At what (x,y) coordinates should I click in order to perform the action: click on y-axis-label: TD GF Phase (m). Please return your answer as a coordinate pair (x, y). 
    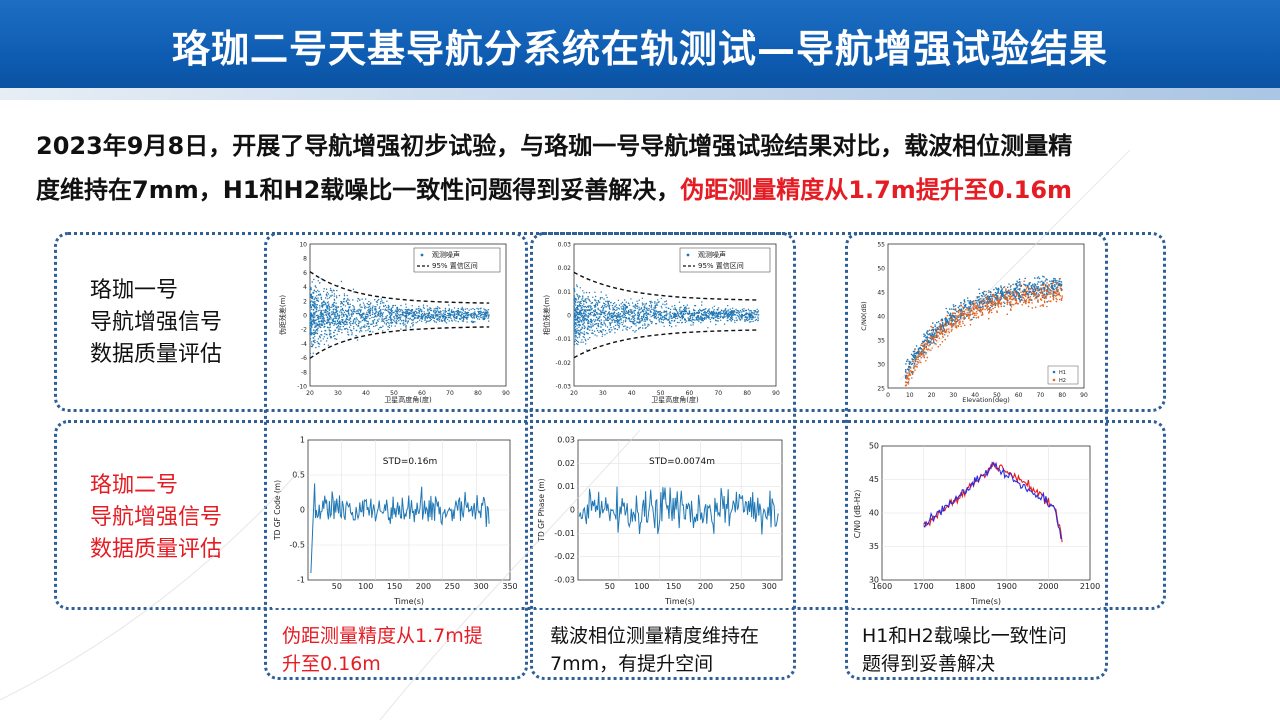
    Looking at the image, I should click on (541, 510).